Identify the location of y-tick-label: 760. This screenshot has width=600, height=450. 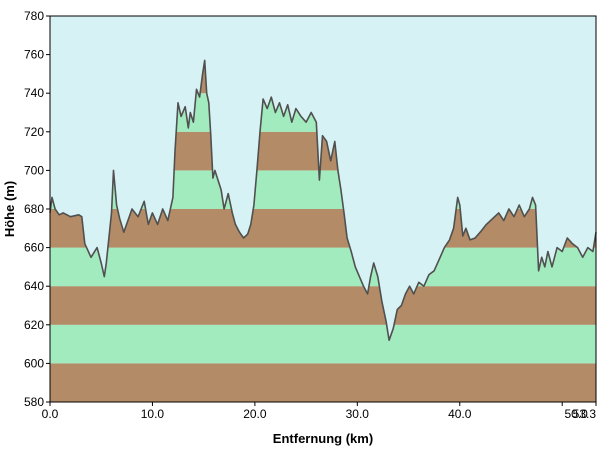
(34, 55).